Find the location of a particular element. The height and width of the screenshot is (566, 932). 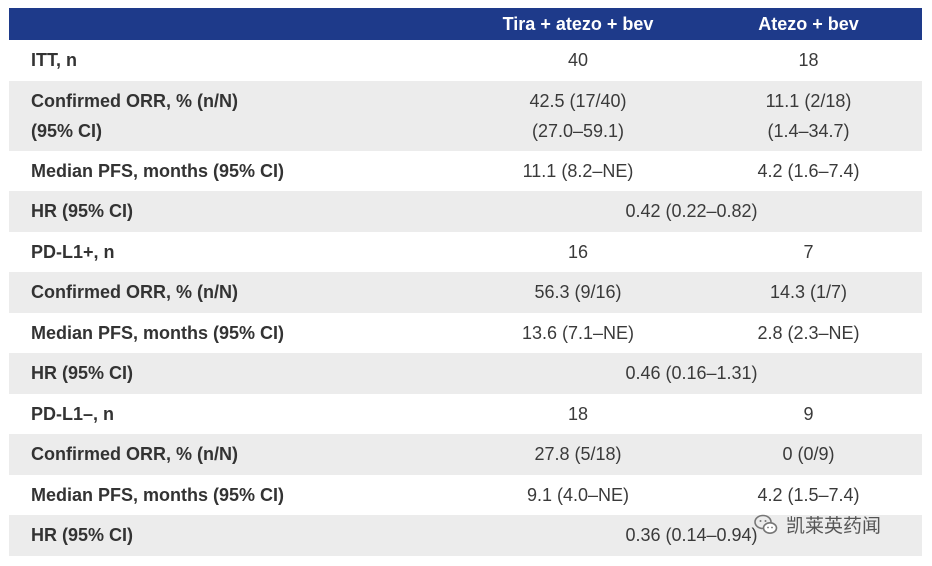

table-row: HR (95% CI) 0.42 (0.22–0.82) is located at coordinates (465, 211).